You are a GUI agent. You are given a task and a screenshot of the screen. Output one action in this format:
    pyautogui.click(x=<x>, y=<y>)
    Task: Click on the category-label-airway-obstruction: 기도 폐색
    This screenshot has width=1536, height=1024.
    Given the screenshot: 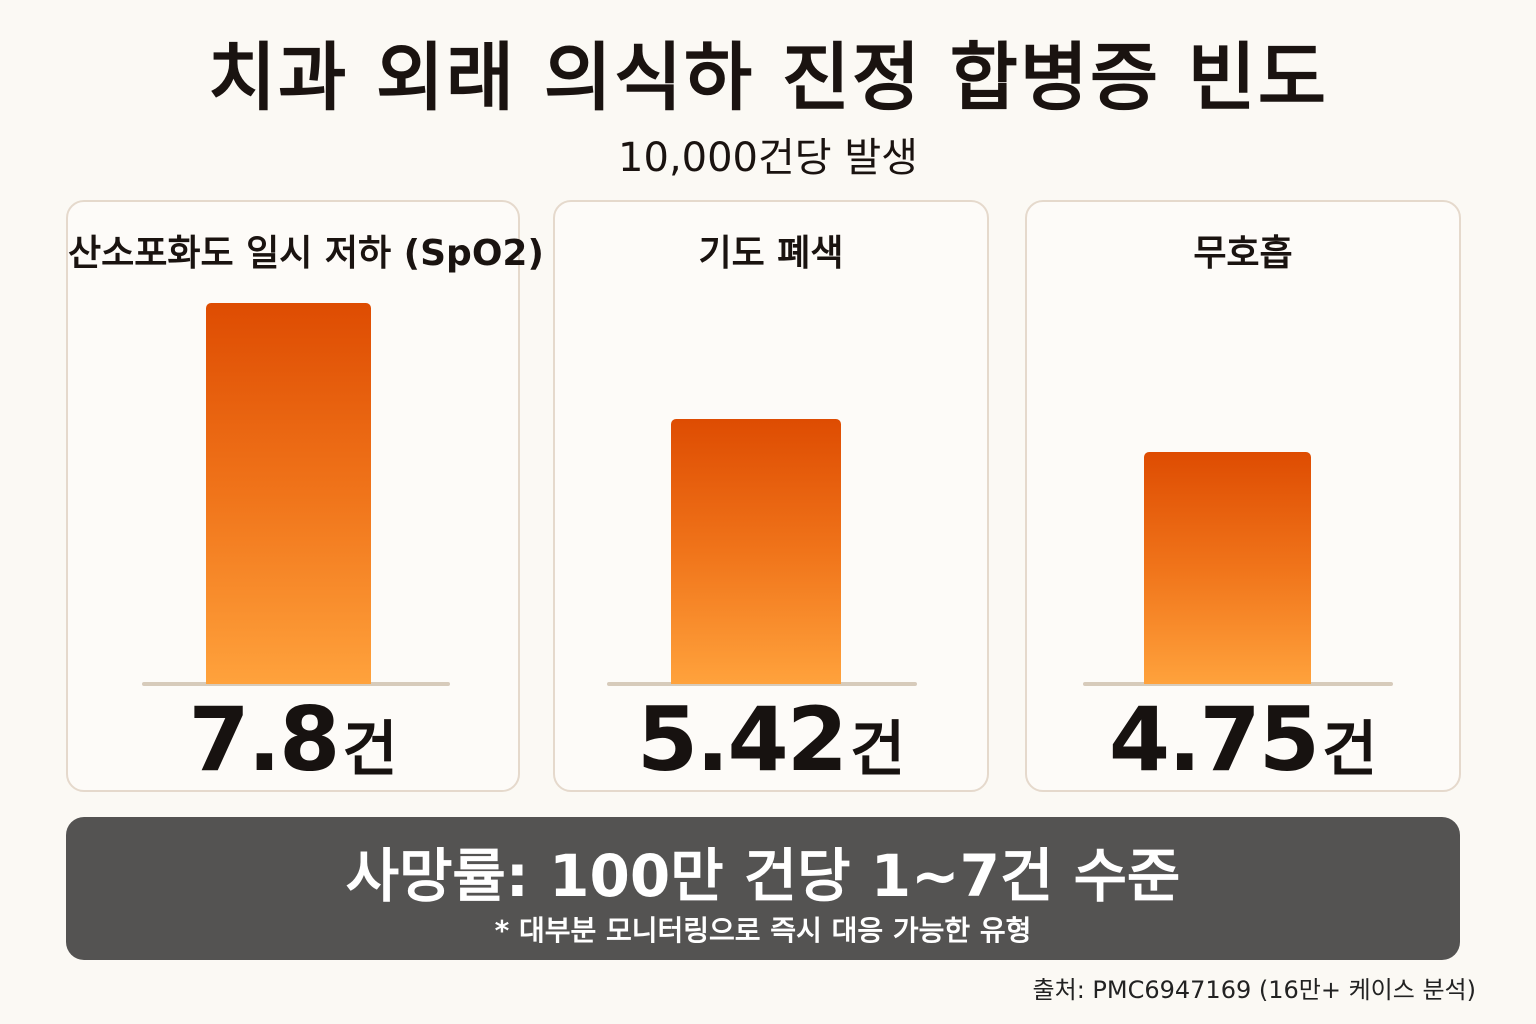 What is the action you would take?
    pyautogui.click(x=771, y=253)
    